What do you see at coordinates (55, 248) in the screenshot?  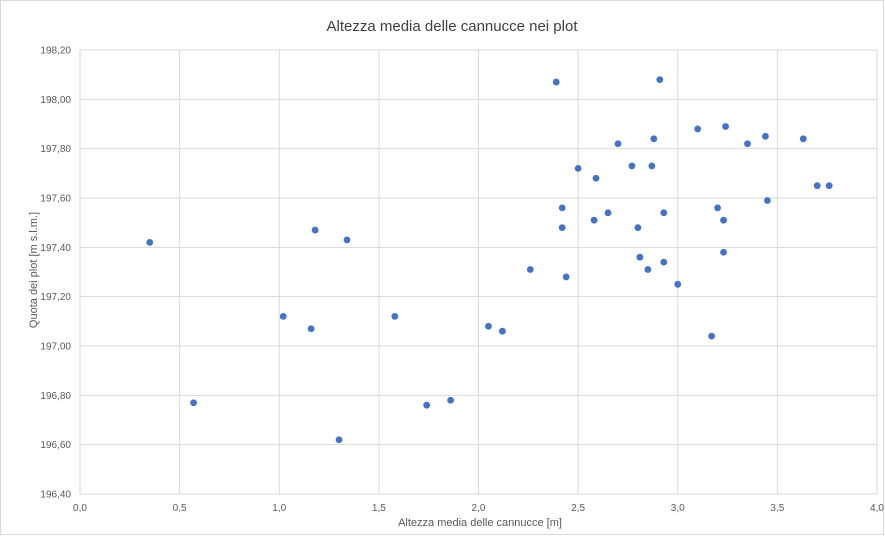 I see `y-tick-label: 197,40` at bounding box center [55, 248].